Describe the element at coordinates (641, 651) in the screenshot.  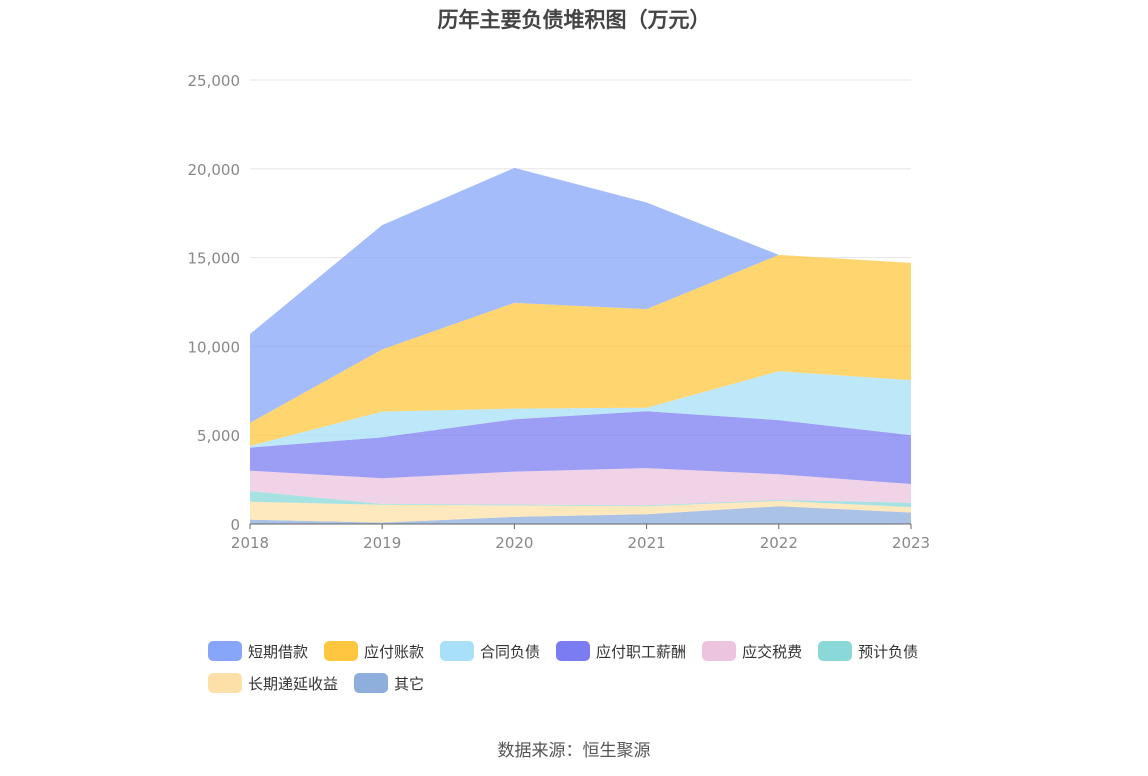
I see `legend-label: 应付职工薪酬` at that location.